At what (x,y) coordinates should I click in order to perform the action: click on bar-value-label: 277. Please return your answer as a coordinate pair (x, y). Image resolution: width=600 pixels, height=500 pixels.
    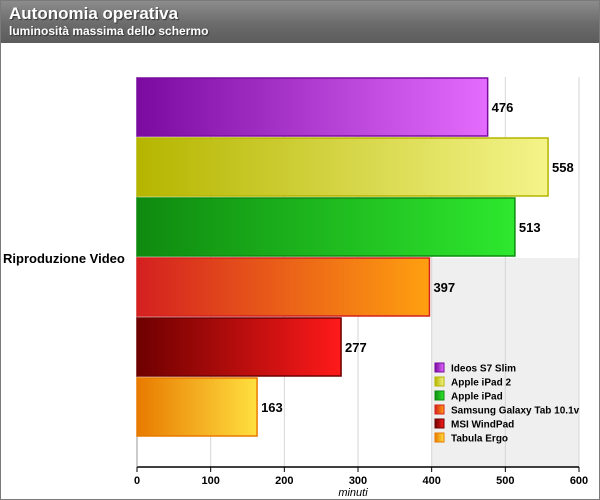
    Looking at the image, I should click on (356, 347).